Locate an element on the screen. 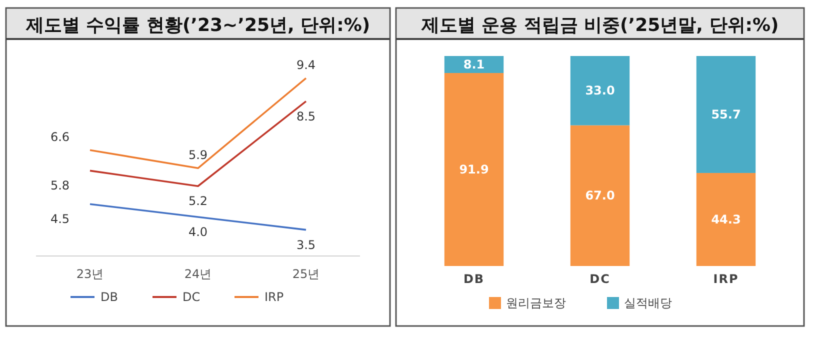  data-label: 67.0 is located at coordinates (600, 195).